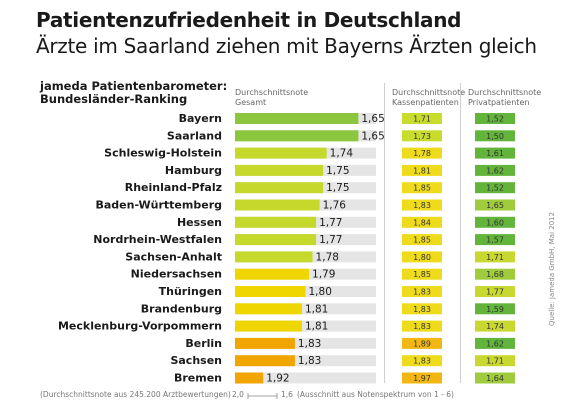 Image resolution: width=574 pixels, height=414 pixels. I want to click on value-label-privat: 1,68, so click(495, 274).